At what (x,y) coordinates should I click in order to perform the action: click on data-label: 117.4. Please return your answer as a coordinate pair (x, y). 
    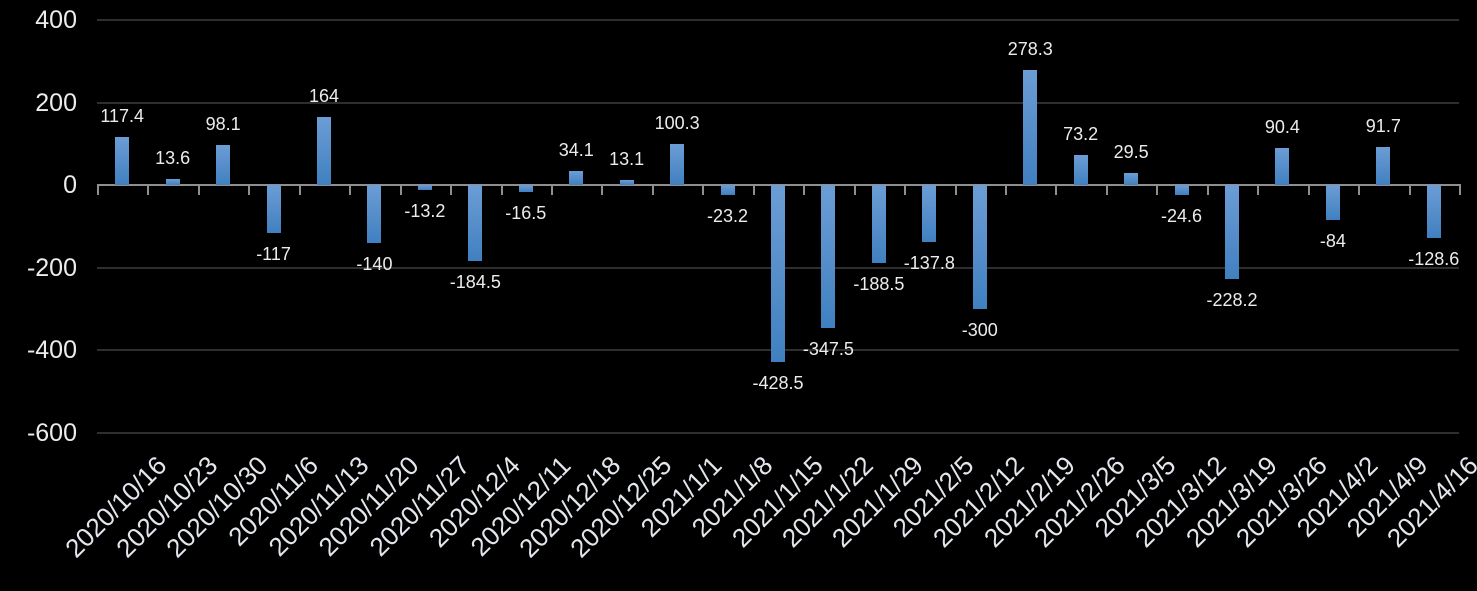
    Looking at the image, I should click on (122, 115).